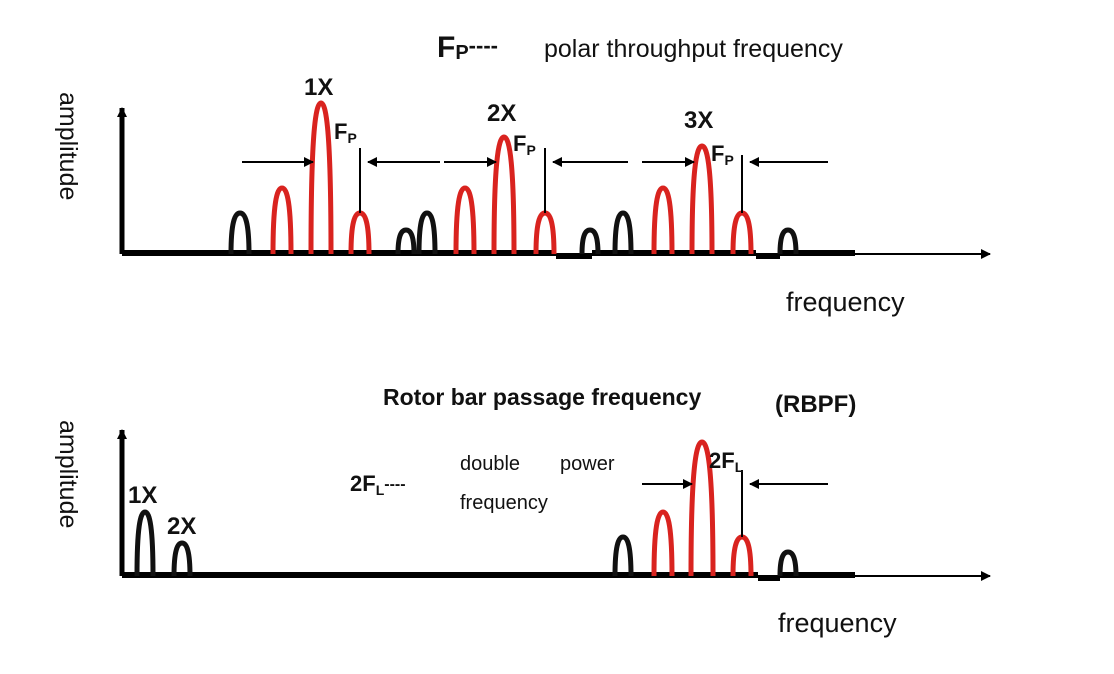 Image resolution: width=1114 pixels, height=674 pixels. I want to click on top-peaks, so click(513, 177).